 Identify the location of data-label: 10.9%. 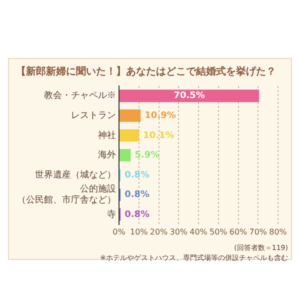
(160, 116).